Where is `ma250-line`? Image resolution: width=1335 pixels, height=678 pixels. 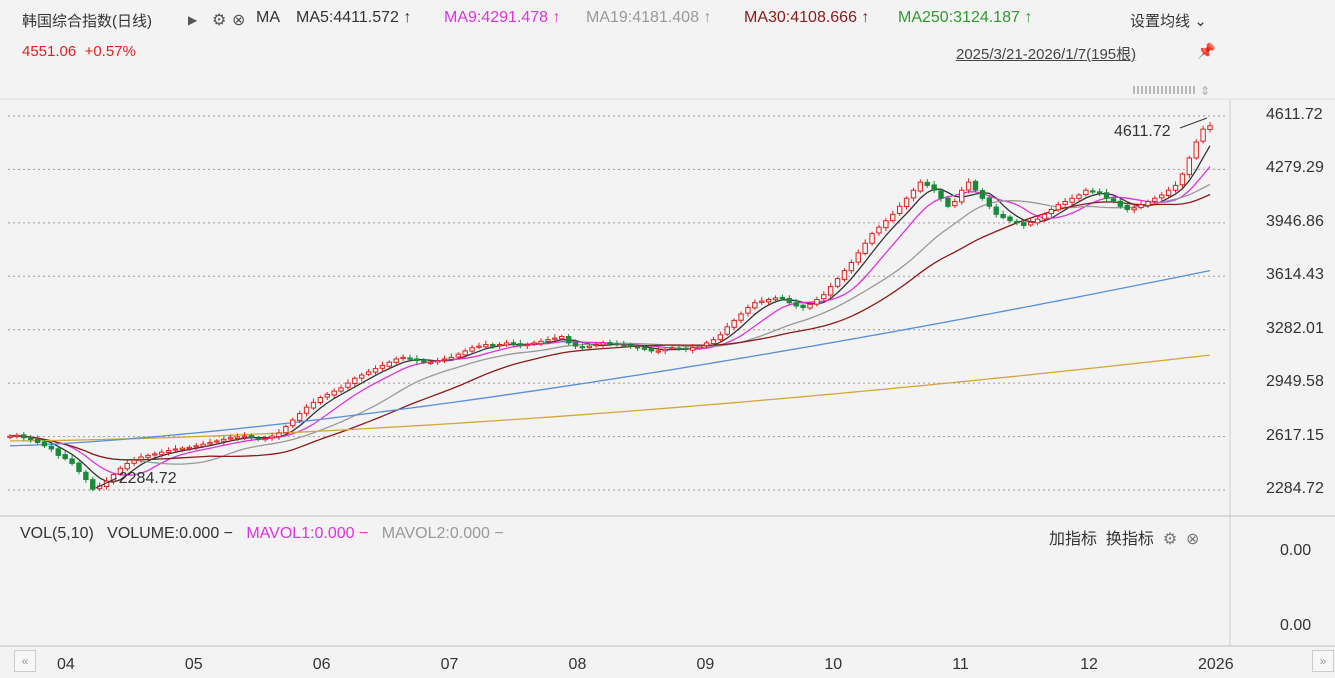 ma250-line is located at coordinates (610, 398).